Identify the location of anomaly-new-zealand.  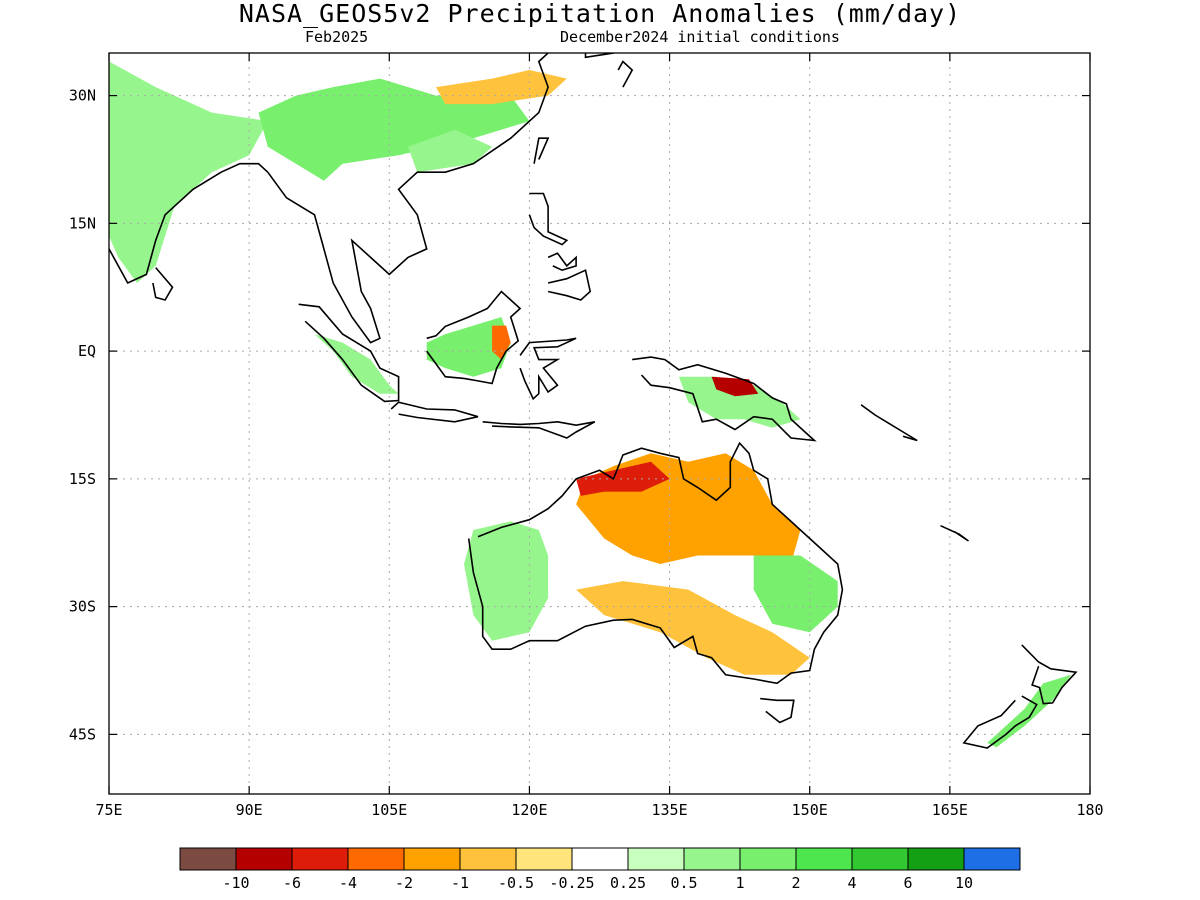
(1029, 711).